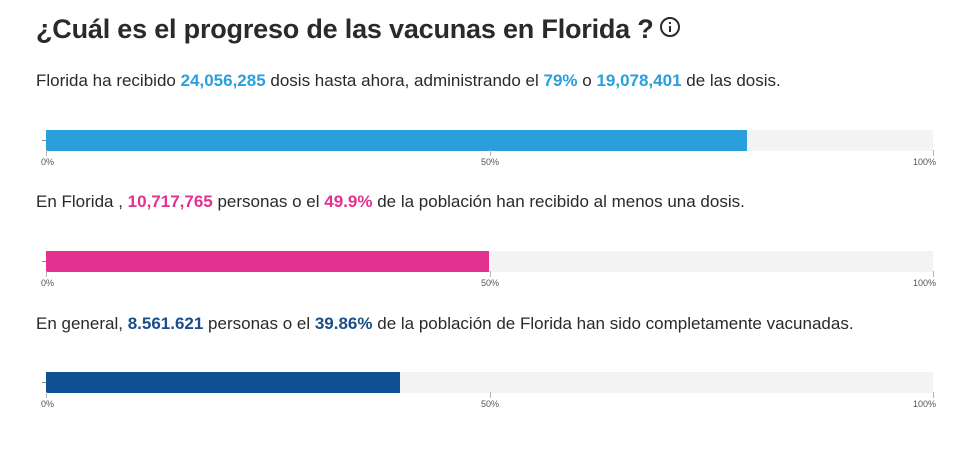  Describe the element at coordinates (587, 80) in the screenshot. I see `doses-text-3: o` at that location.